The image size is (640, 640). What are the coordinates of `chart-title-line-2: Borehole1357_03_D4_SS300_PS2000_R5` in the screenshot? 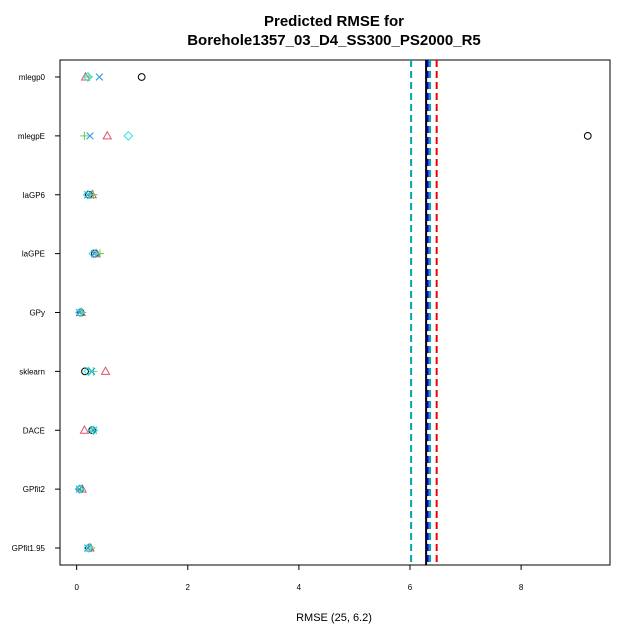 It's located at (334, 40).